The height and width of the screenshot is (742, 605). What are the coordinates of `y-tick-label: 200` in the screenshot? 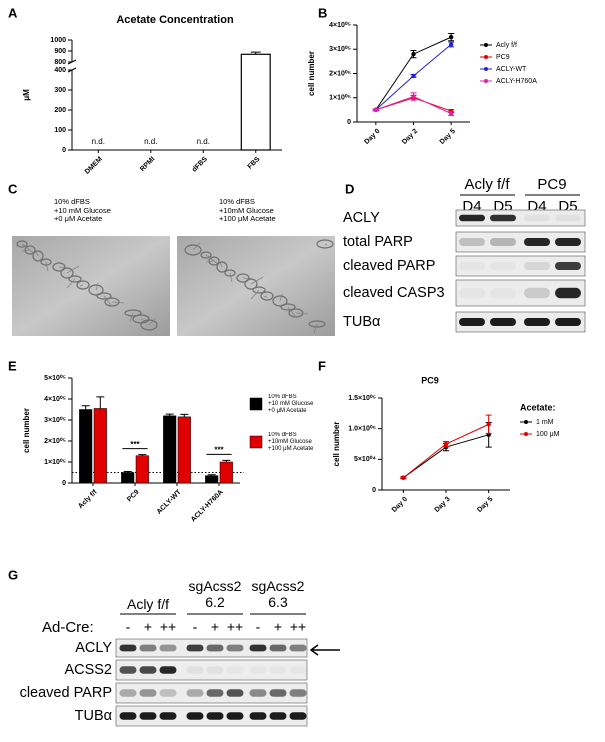 It's located at (60, 110).